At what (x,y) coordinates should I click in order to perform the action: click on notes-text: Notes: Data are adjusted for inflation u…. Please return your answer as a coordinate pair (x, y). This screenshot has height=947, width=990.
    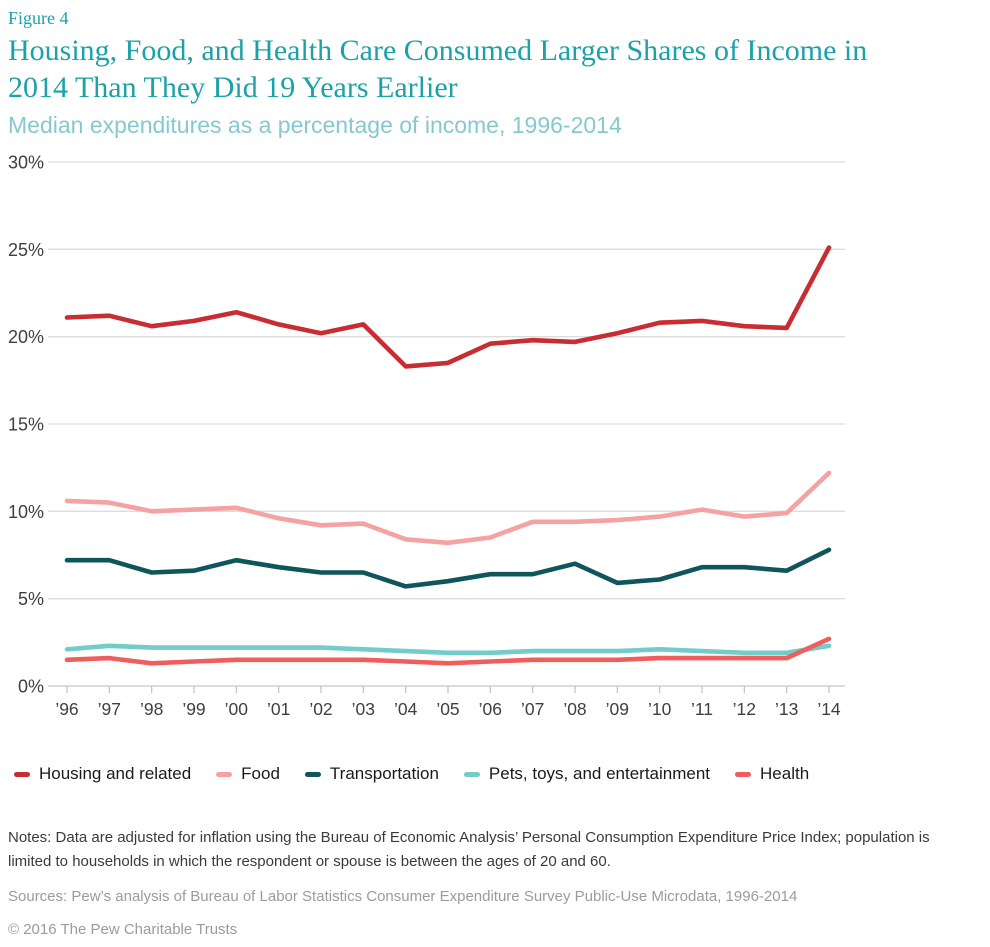
    Looking at the image, I should click on (469, 850).